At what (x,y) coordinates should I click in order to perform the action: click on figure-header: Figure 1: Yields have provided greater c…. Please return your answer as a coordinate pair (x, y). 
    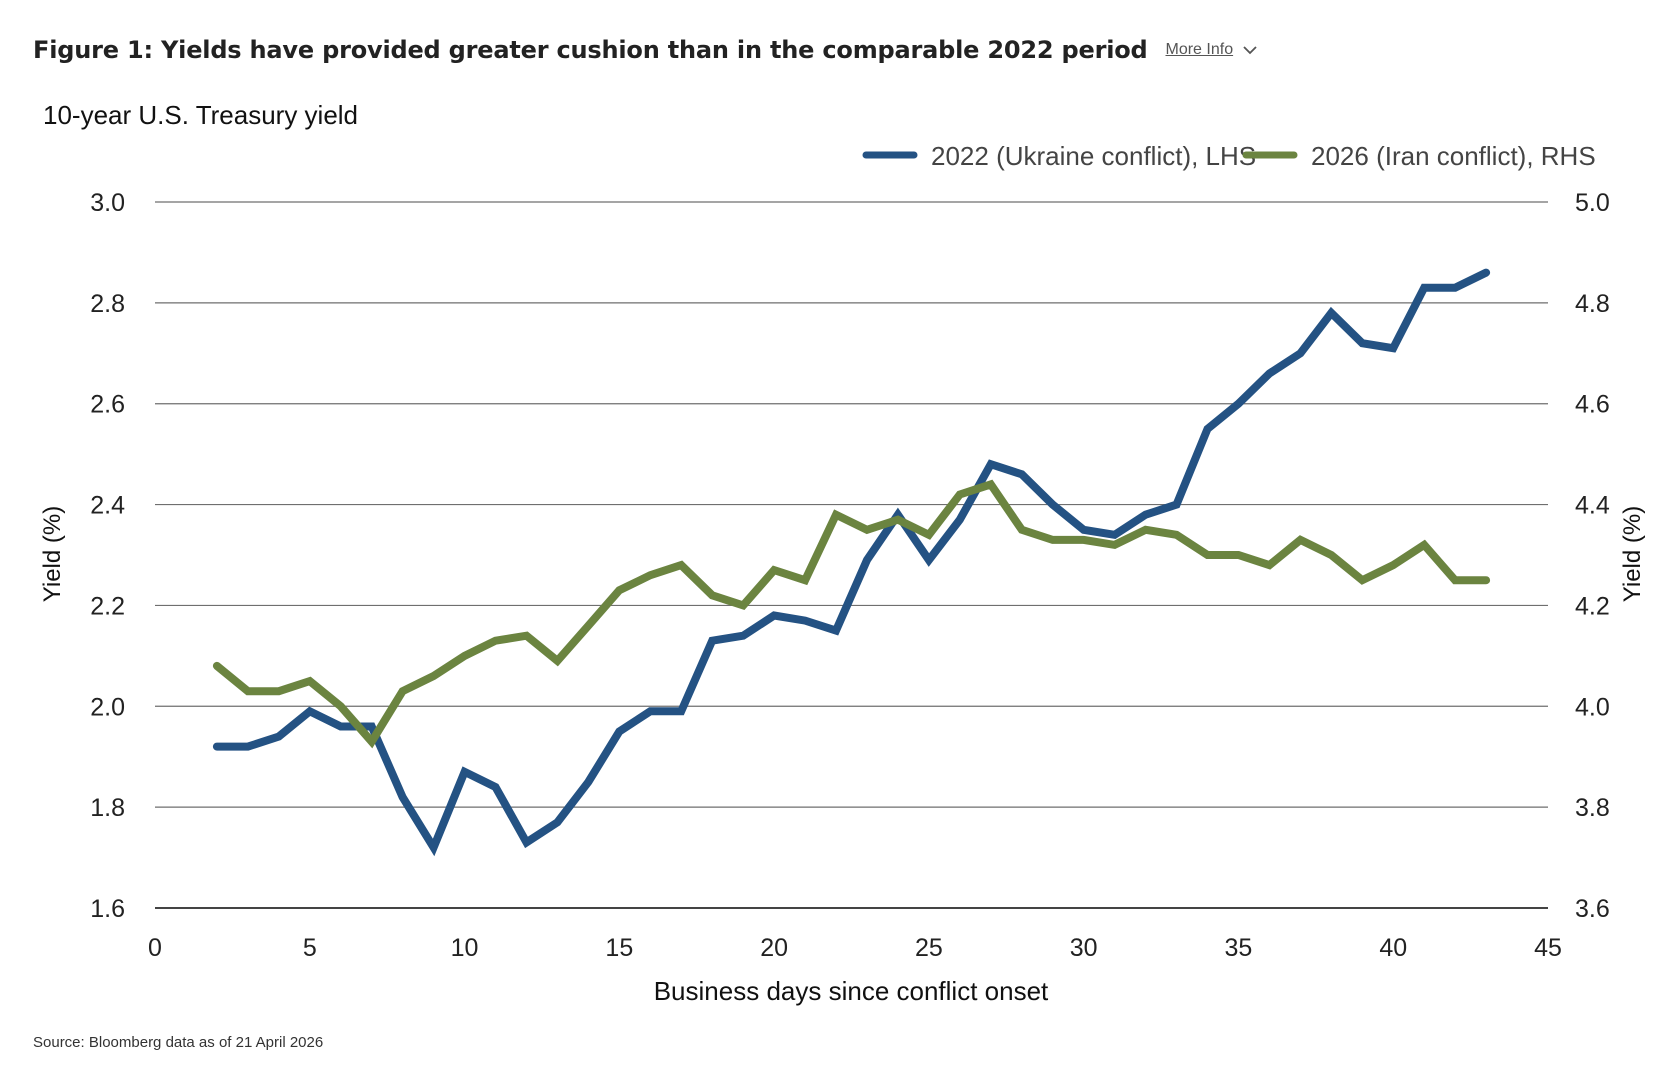
    Looking at the image, I should click on (645, 50).